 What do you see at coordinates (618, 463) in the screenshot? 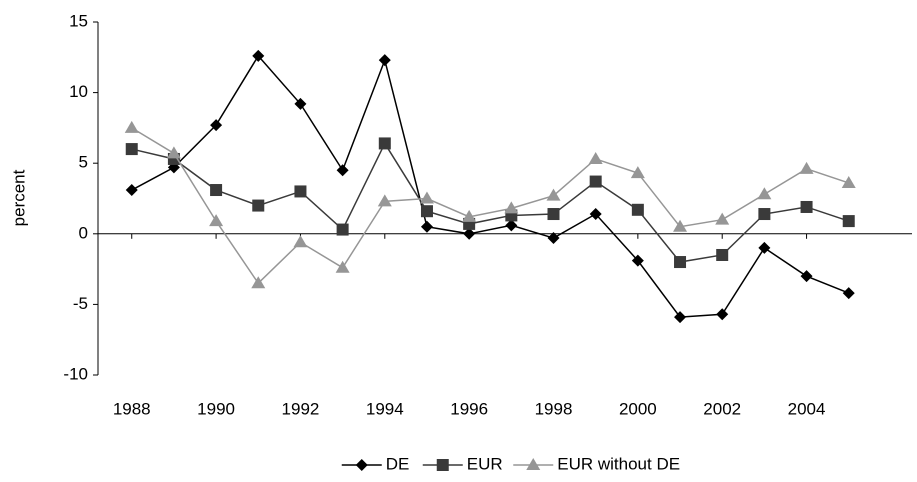
I see `legend-label: EUR without DE` at bounding box center [618, 463].